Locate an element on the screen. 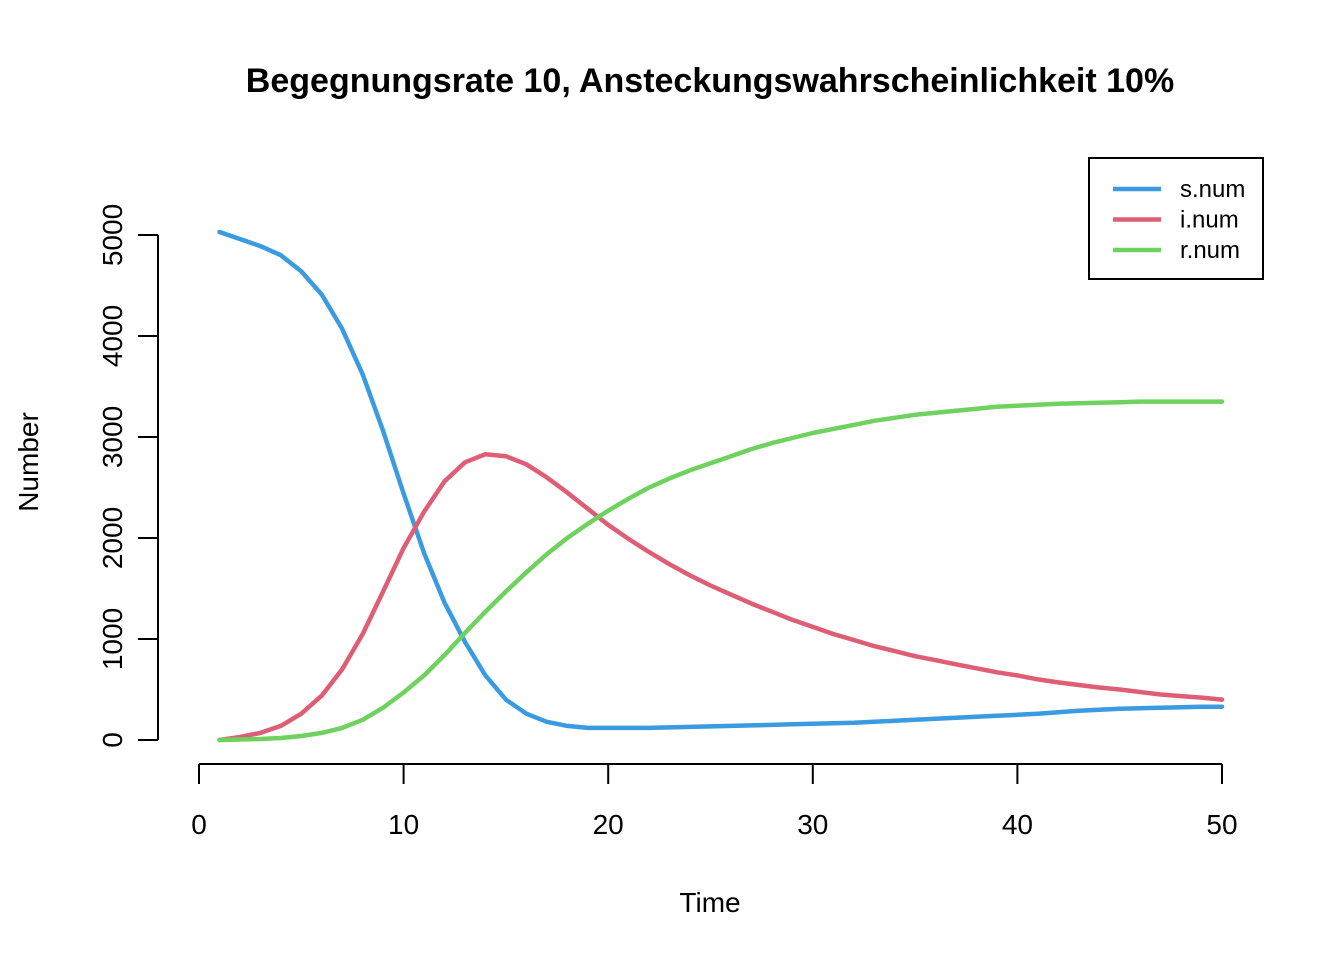  legend-label: r.num is located at coordinates (1210, 250).